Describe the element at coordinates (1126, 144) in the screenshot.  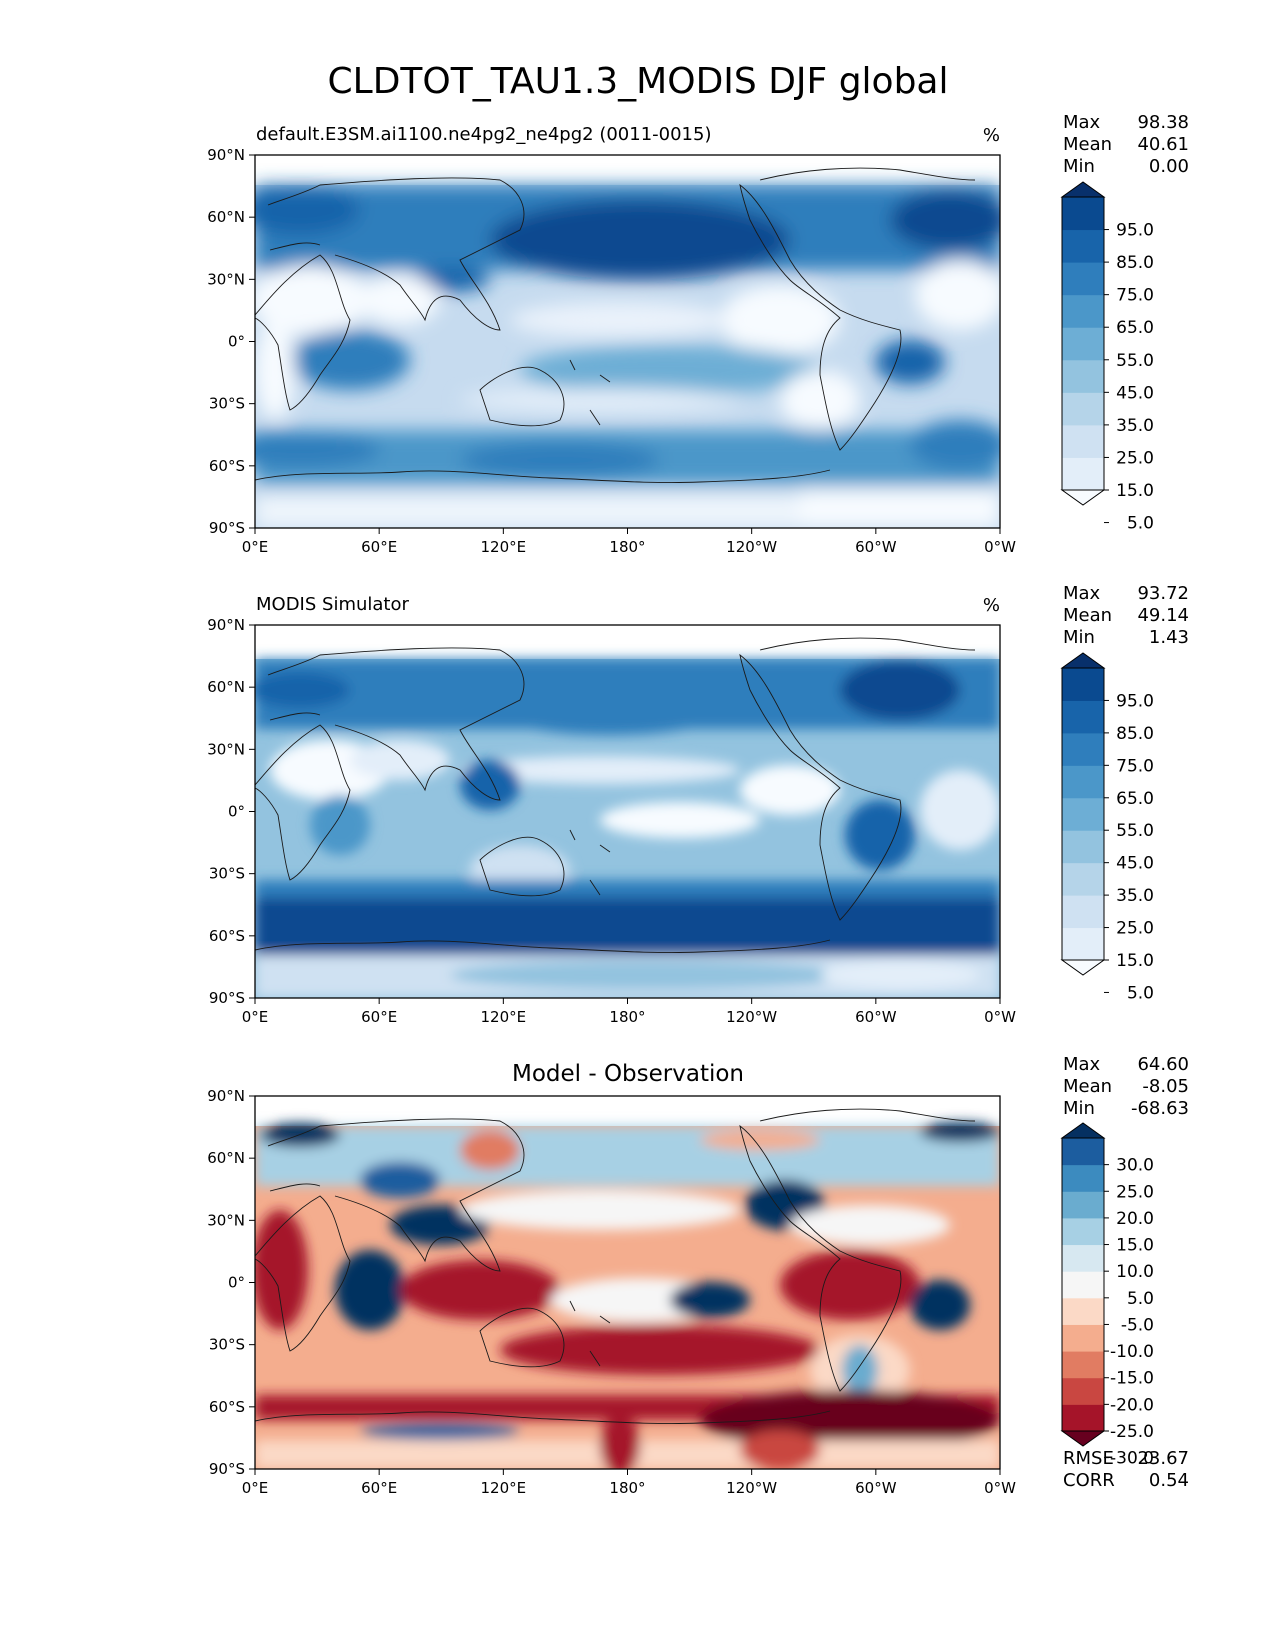
I see `stats-block: Max 98.38 Mean 40.61 Min 0.00` at that location.